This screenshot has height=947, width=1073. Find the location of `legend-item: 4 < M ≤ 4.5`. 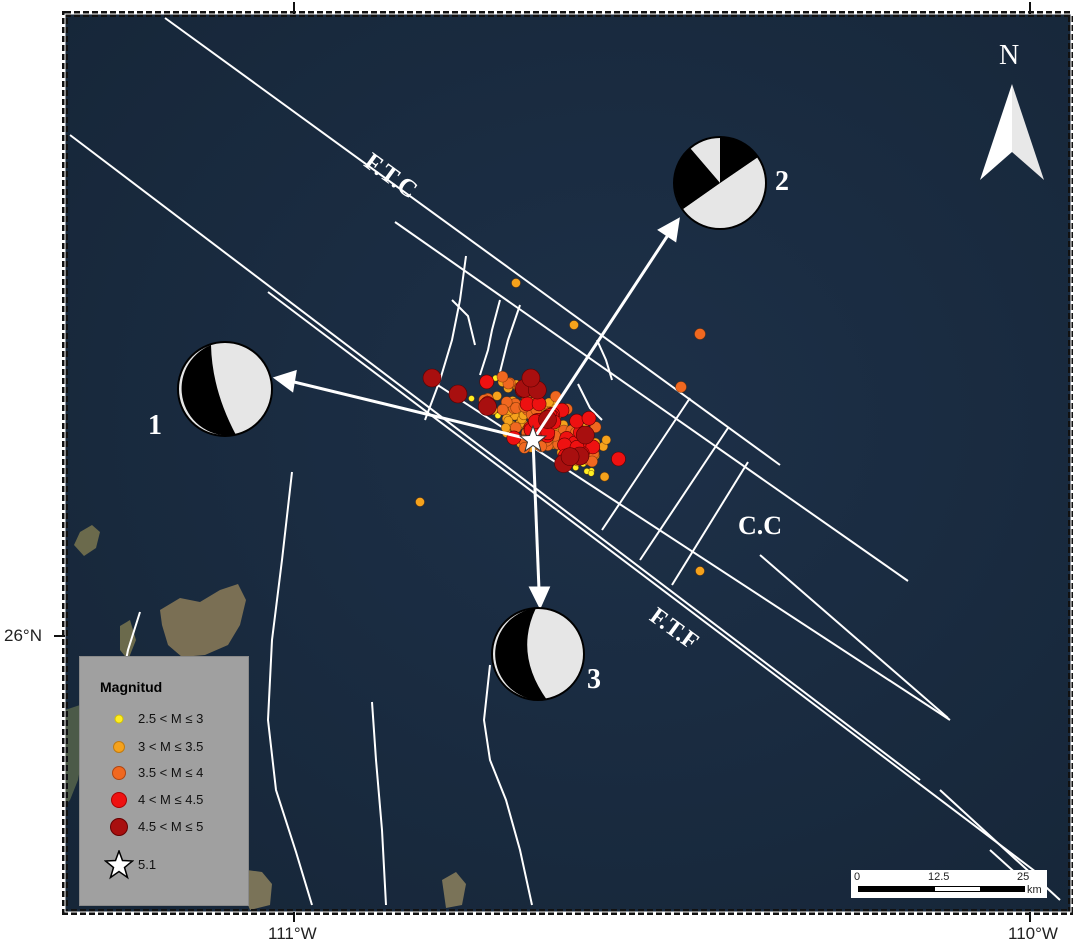

legend-item: 4 < M ≤ 4.5 is located at coordinates (164, 800).